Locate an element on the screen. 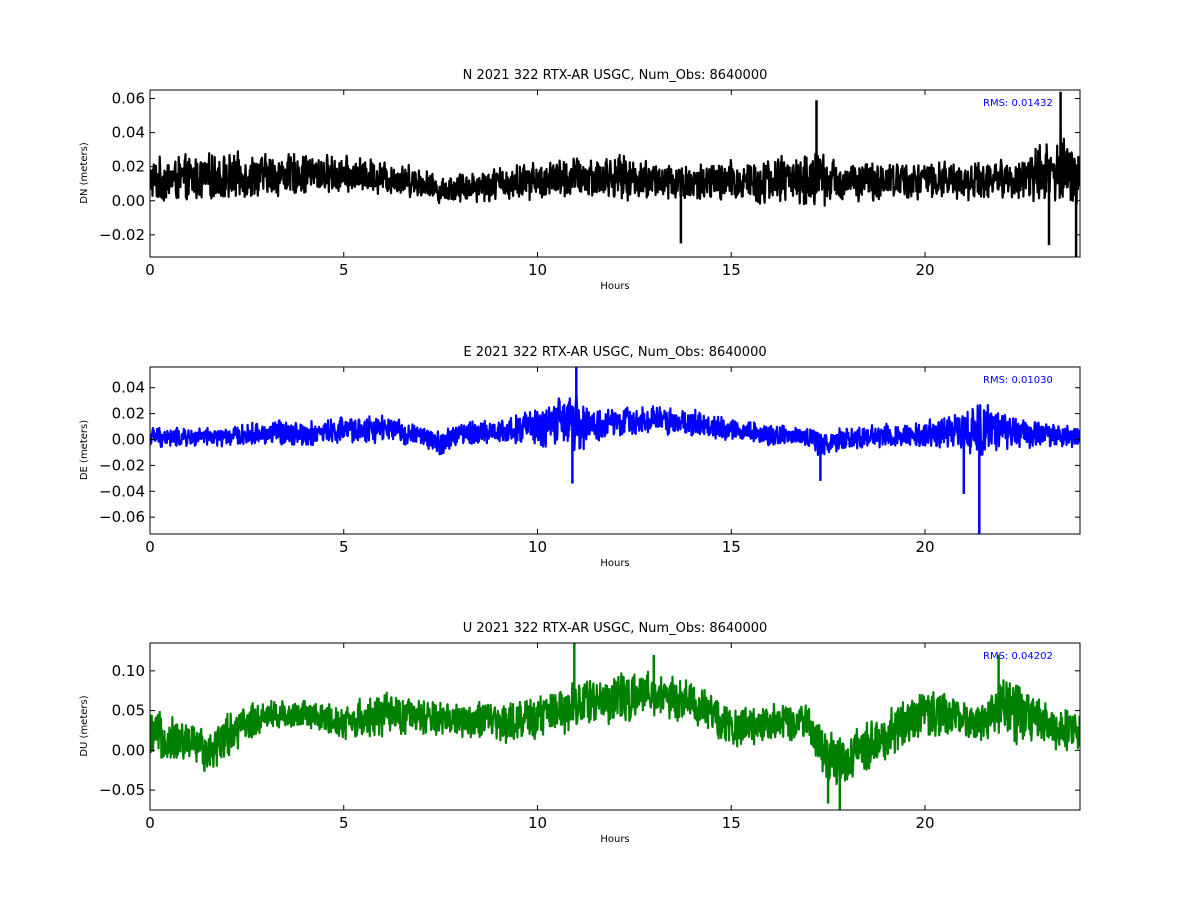 The image size is (1200, 900). y-axis-ticks: −0.02 0.00 0.02 0.04 0.06 is located at coordinates (589, 167).